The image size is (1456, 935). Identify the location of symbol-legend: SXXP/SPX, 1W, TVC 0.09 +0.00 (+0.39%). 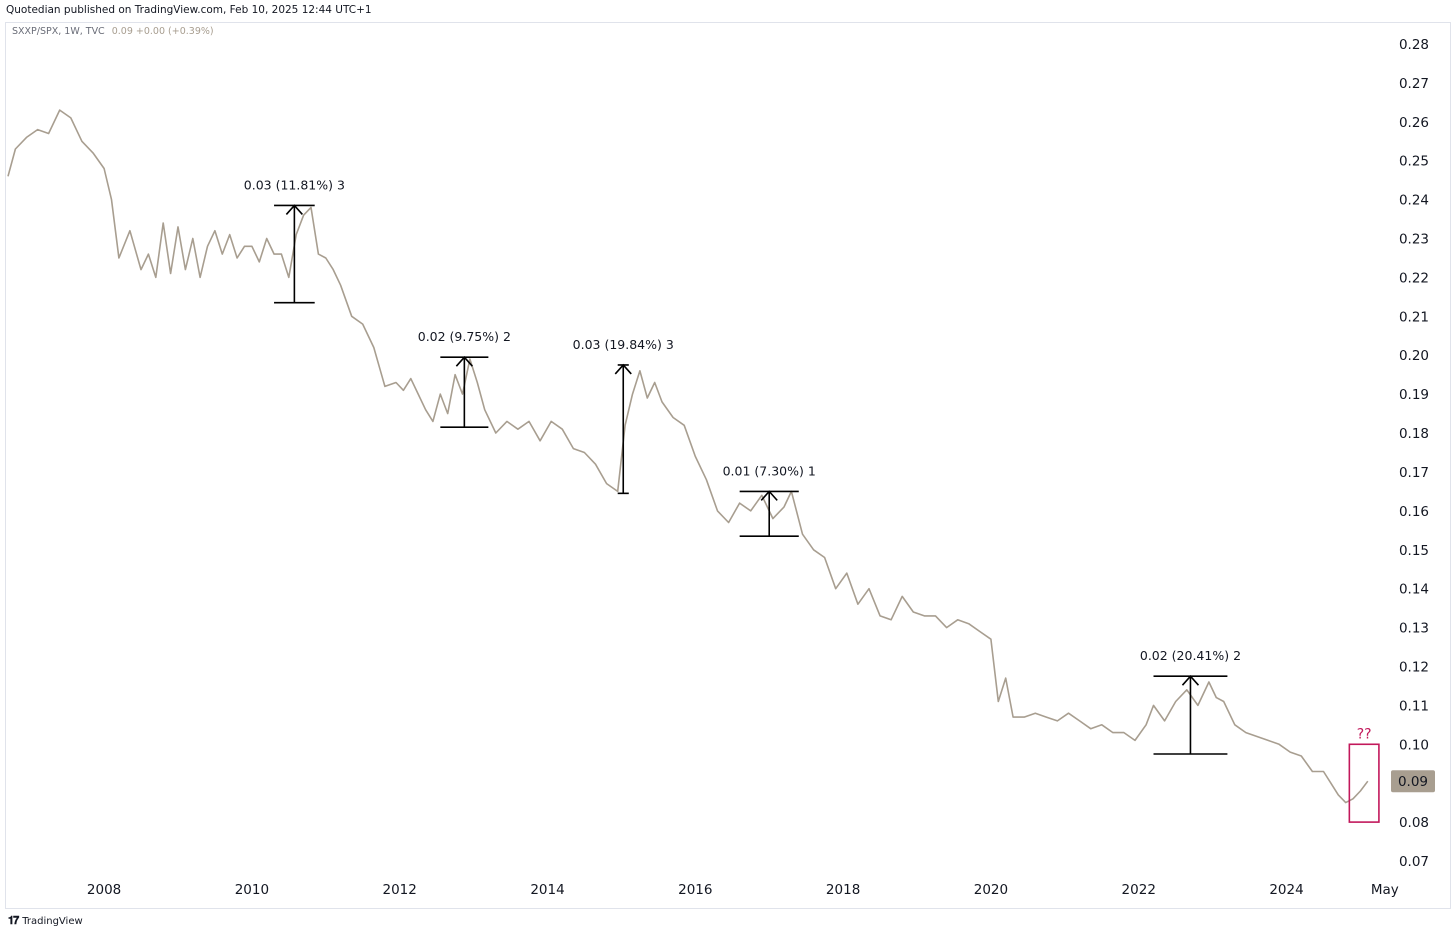
(113, 31).